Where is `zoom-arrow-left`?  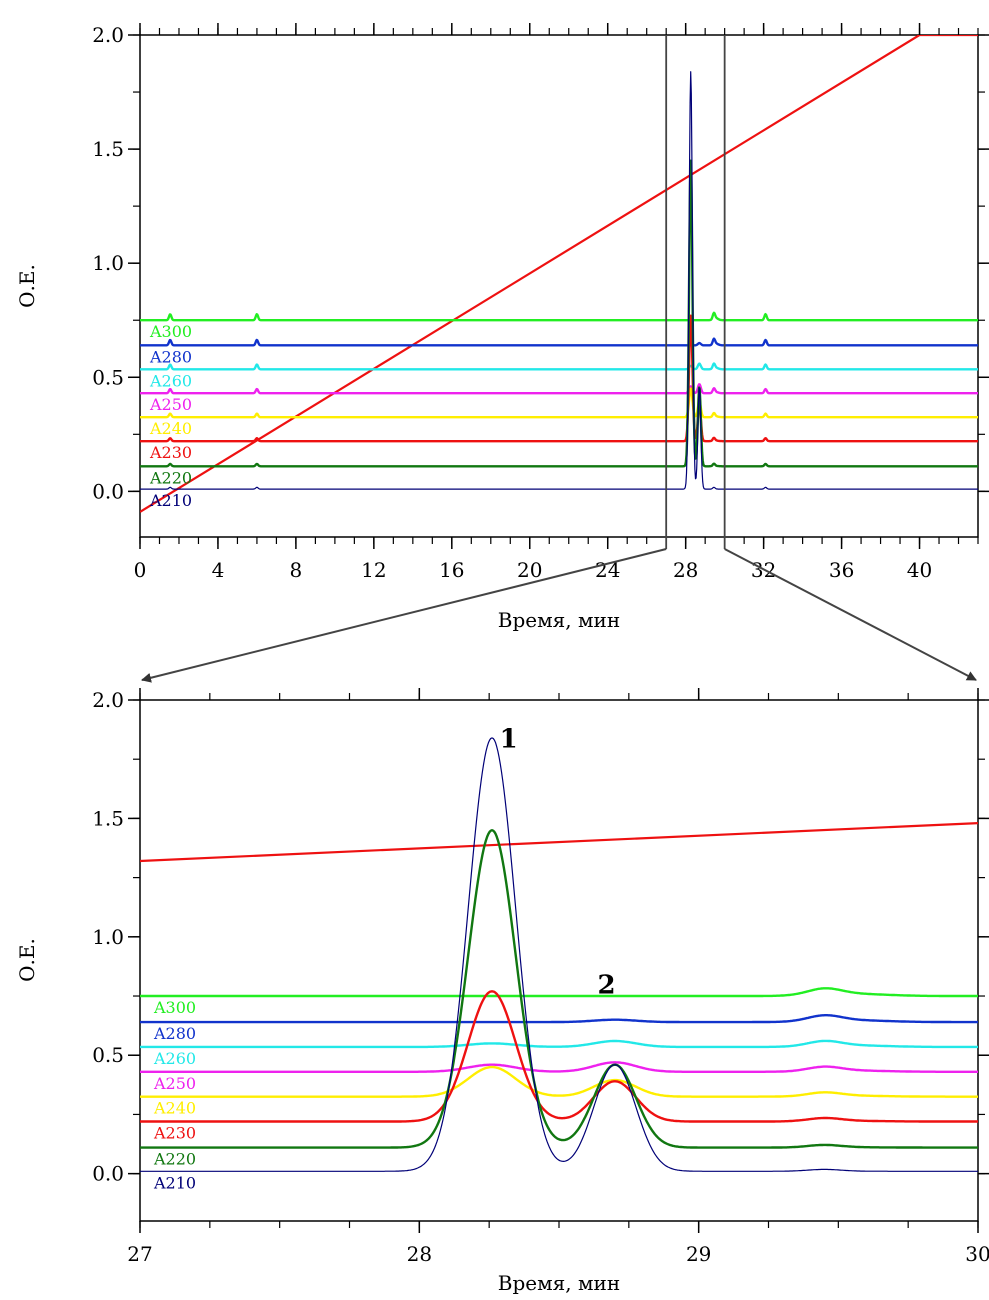 zoom-arrow-left is located at coordinates (404, 615).